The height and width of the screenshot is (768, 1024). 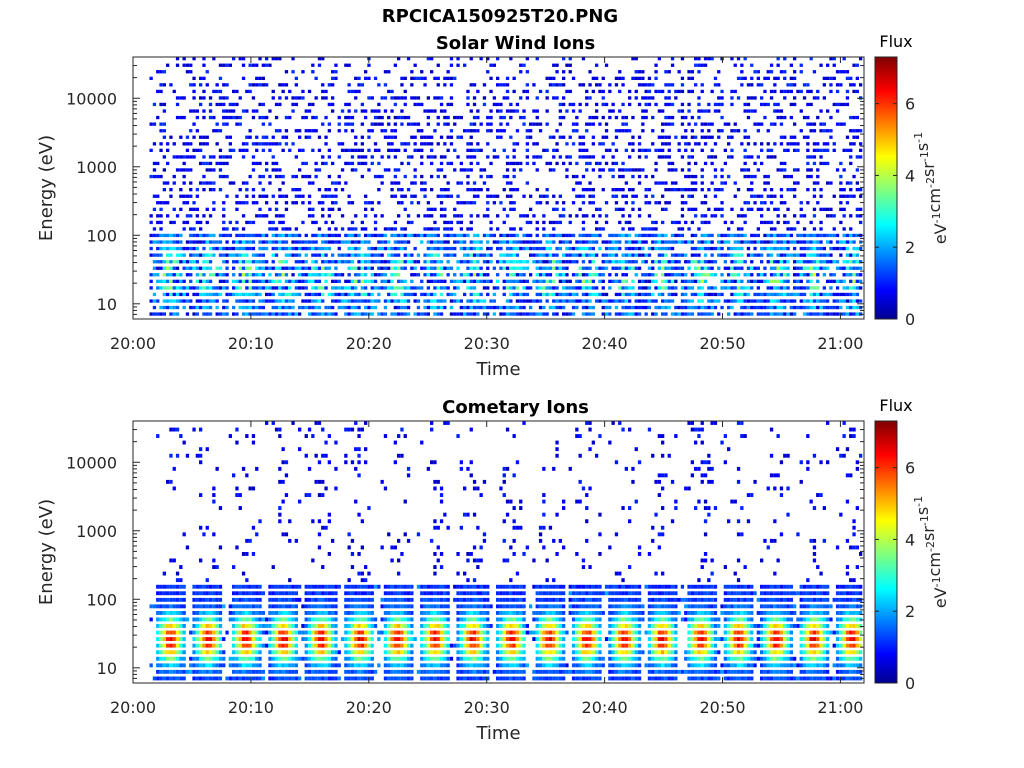 I want to click on x-tick-label: 20:50, so click(x=722, y=343).